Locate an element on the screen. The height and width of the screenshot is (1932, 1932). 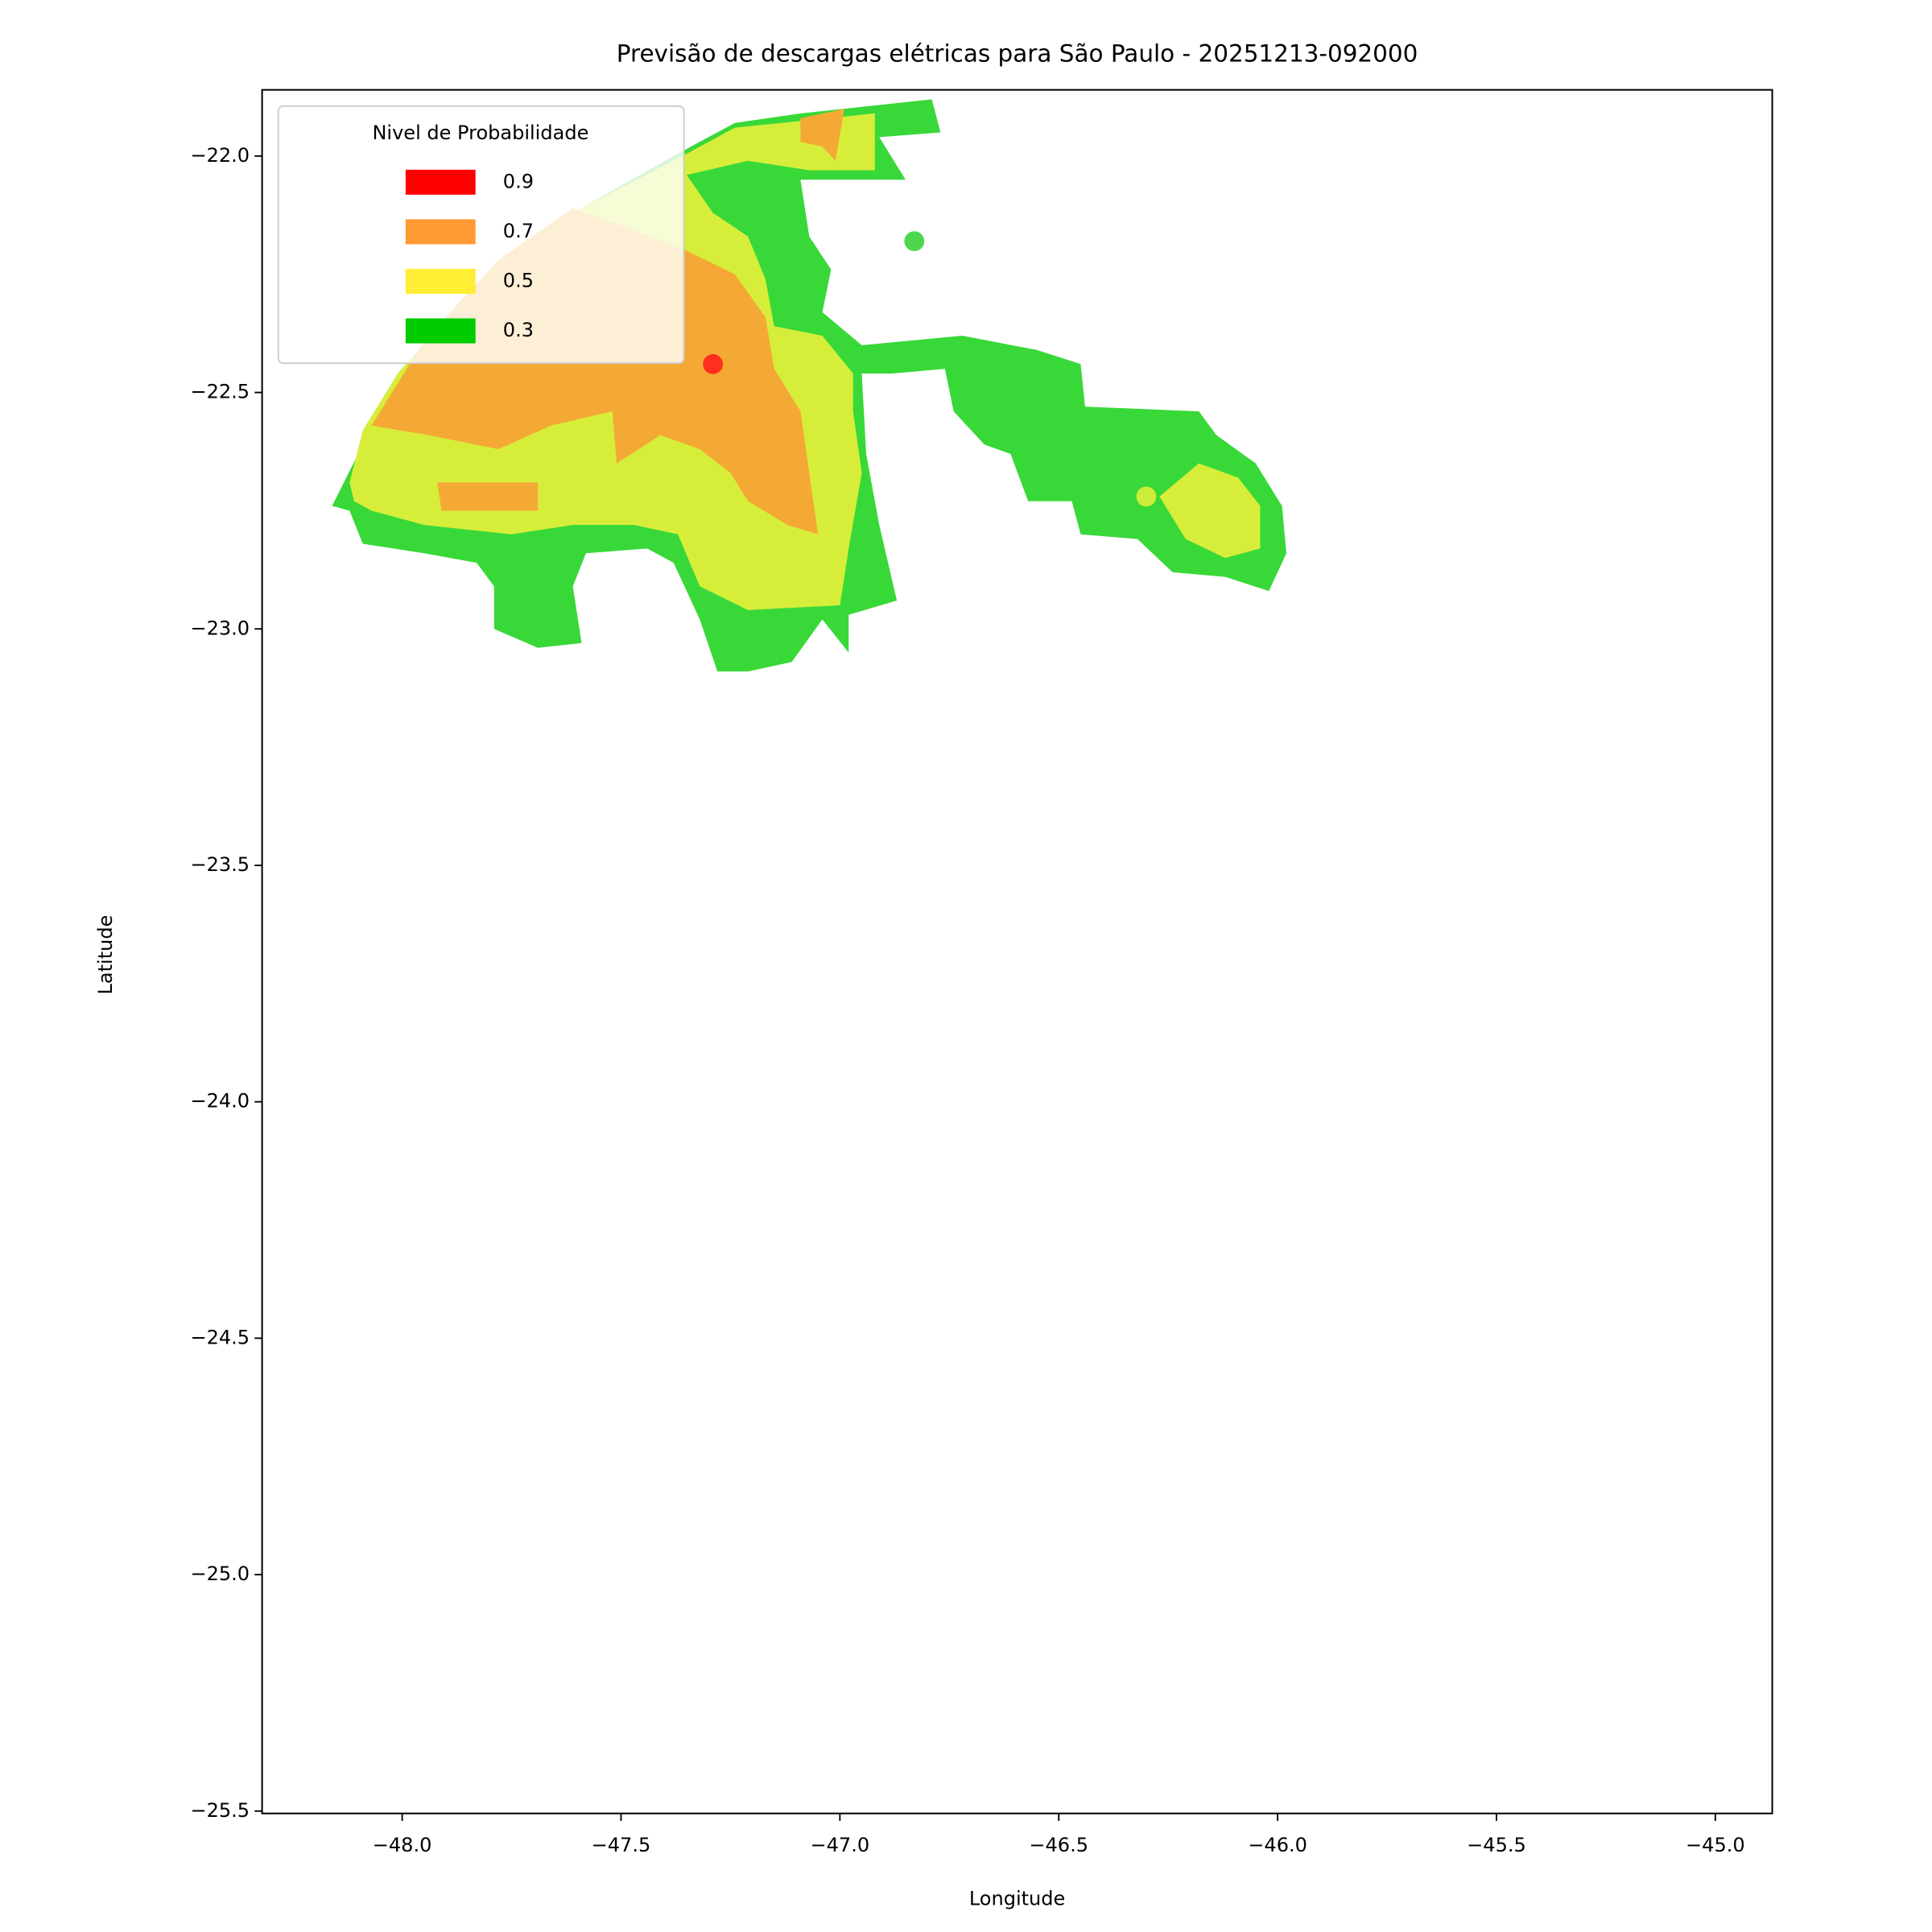
legend-label: 0.7 is located at coordinates (518, 231).